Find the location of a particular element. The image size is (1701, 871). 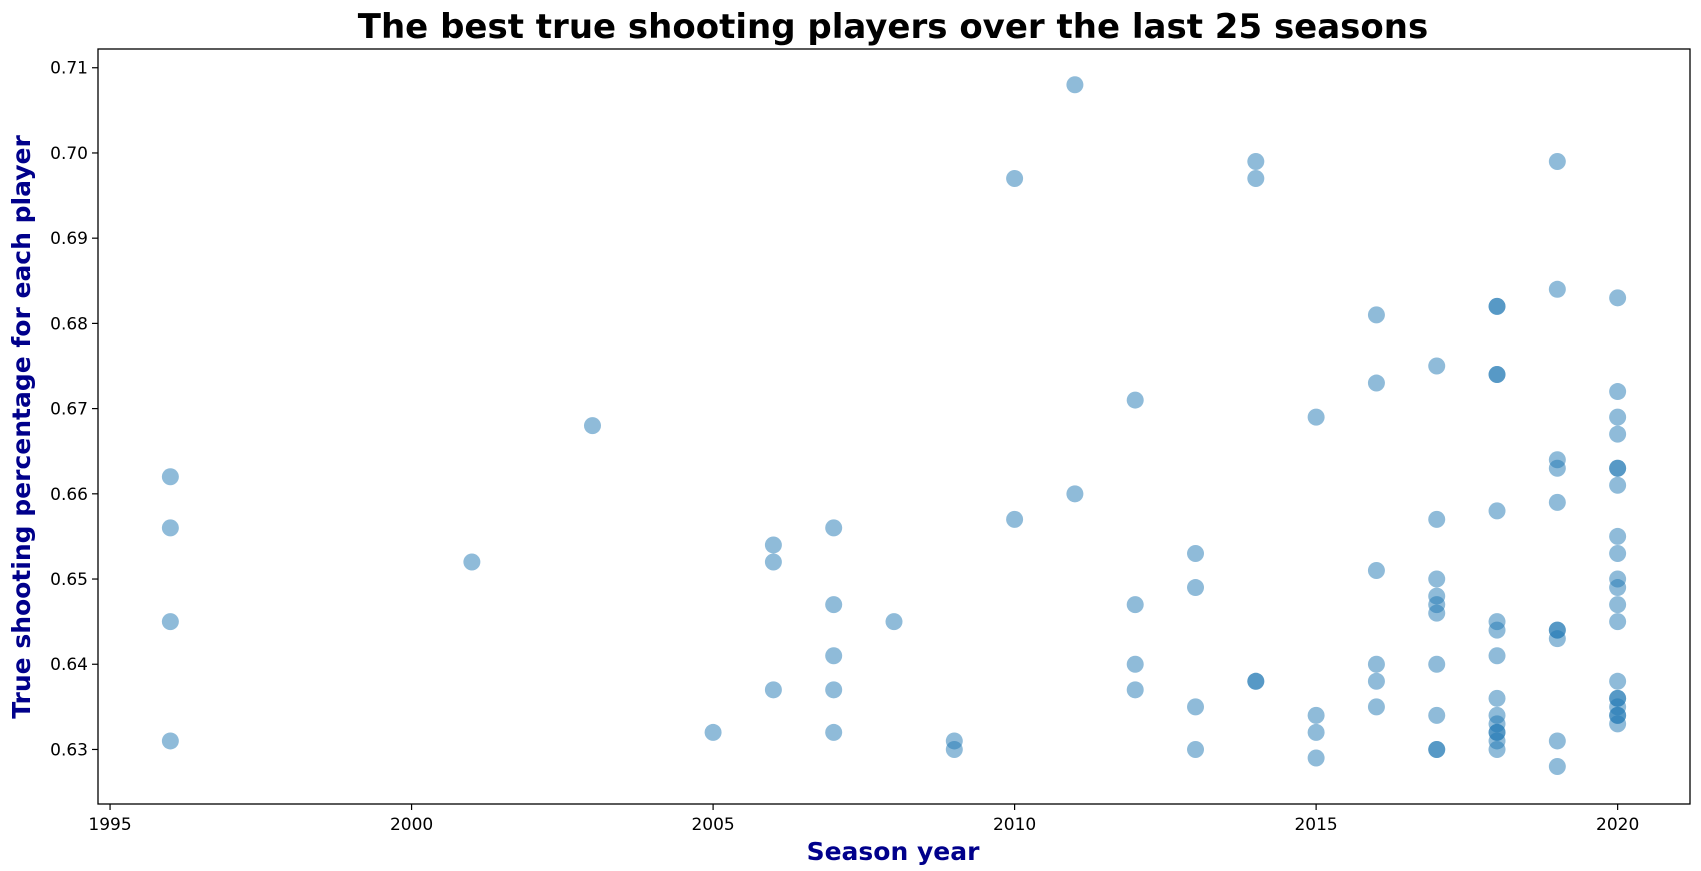

y-tick-label: 0.65 is located at coordinates (69, 580).